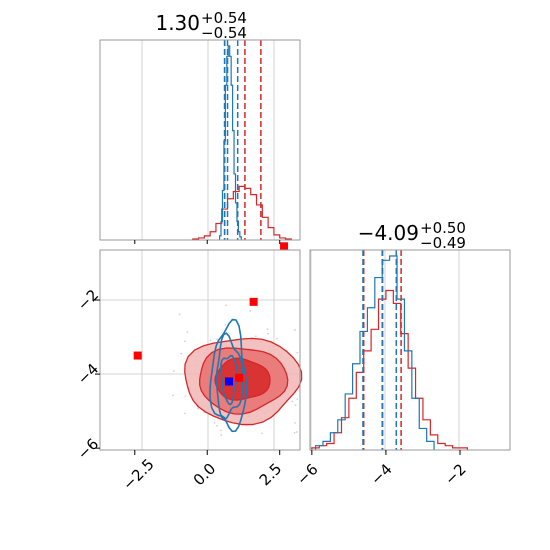  I want to click on joint-frame, so click(200, 350).